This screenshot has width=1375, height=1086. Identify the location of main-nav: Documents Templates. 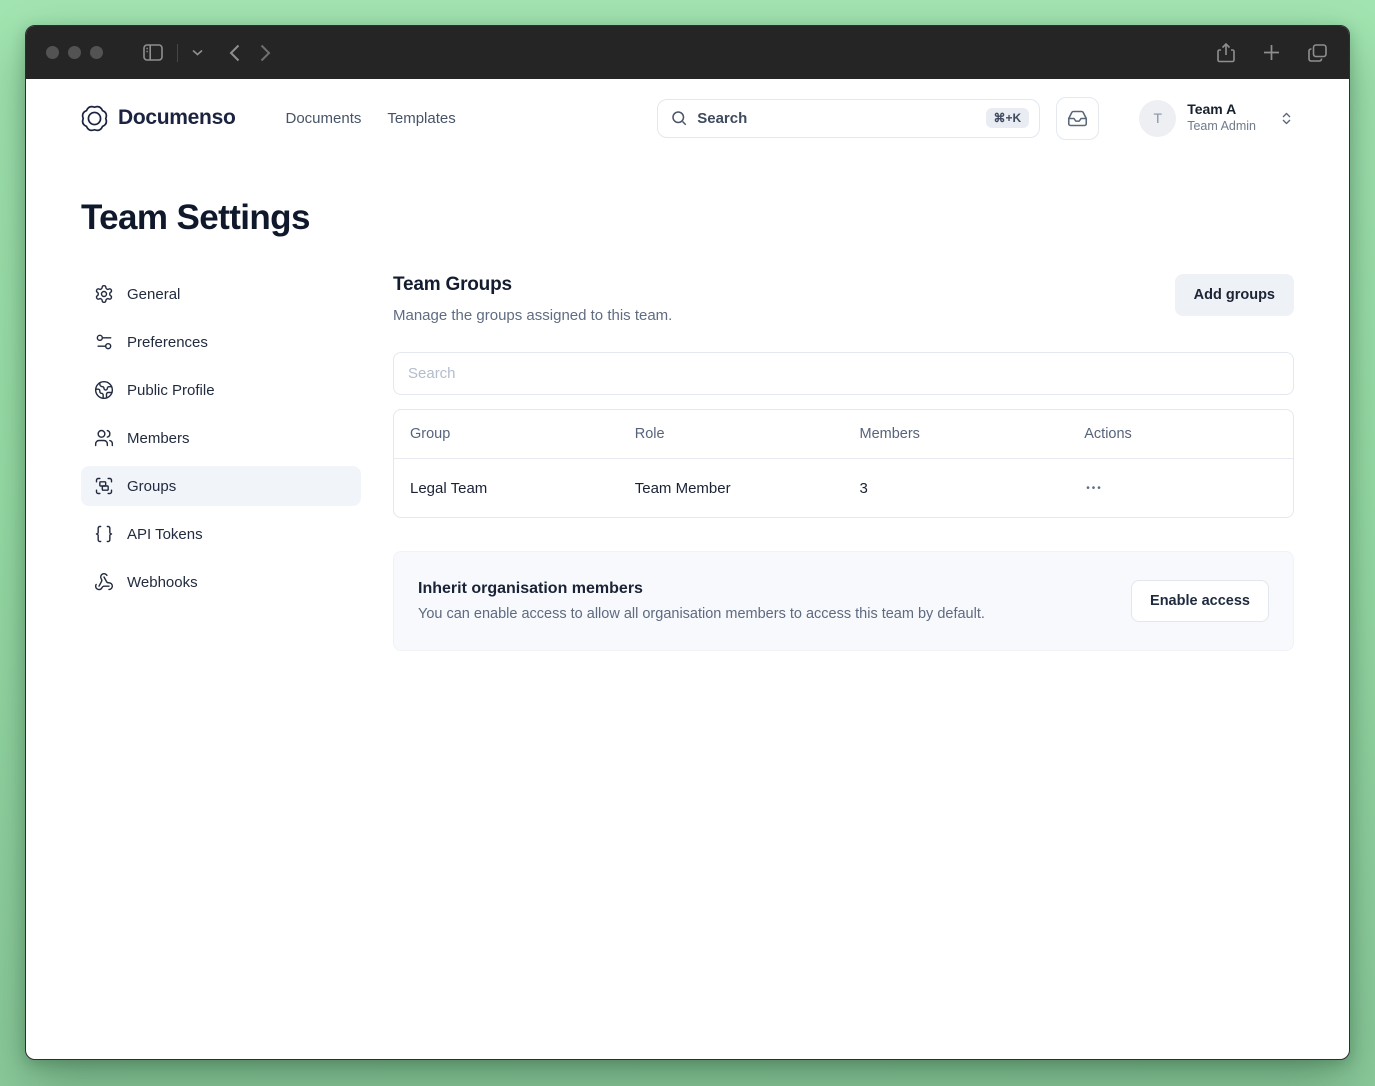
(371, 118).